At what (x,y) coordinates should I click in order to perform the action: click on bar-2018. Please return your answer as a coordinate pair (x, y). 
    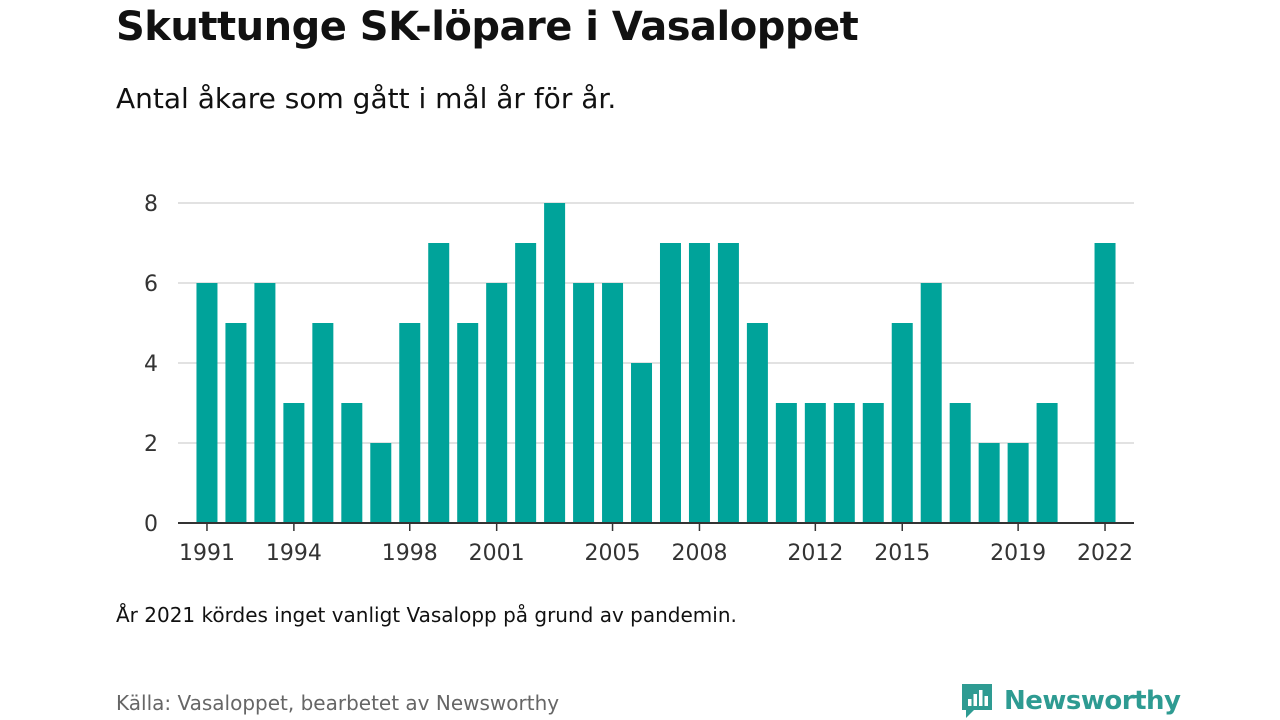
    Looking at the image, I should click on (989, 483).